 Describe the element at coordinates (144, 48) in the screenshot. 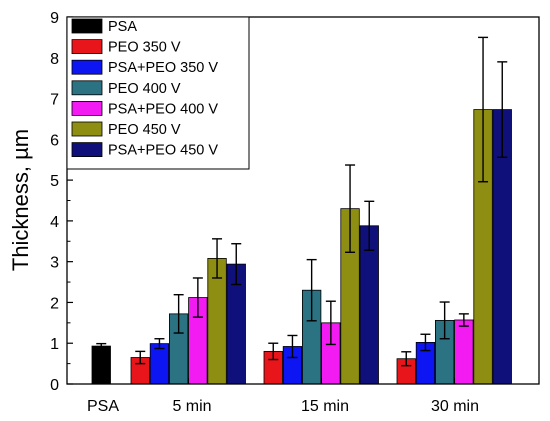

I see `legend-label: PEO 350 V` at that location.